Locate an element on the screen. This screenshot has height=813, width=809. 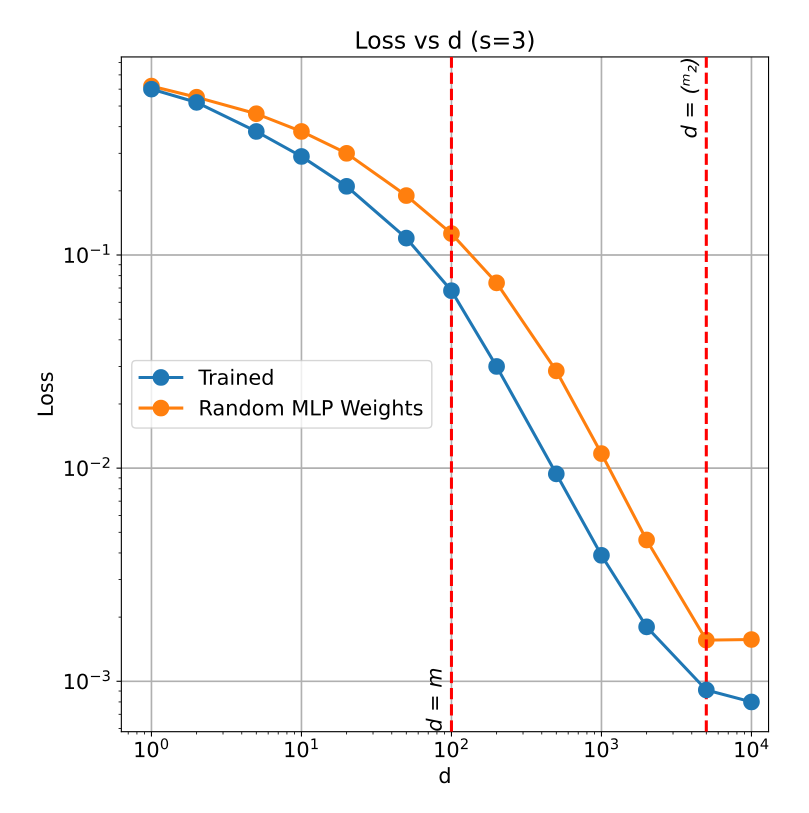
x-tick-label: 10$^{2}$ is located at coordinates (451, 748).